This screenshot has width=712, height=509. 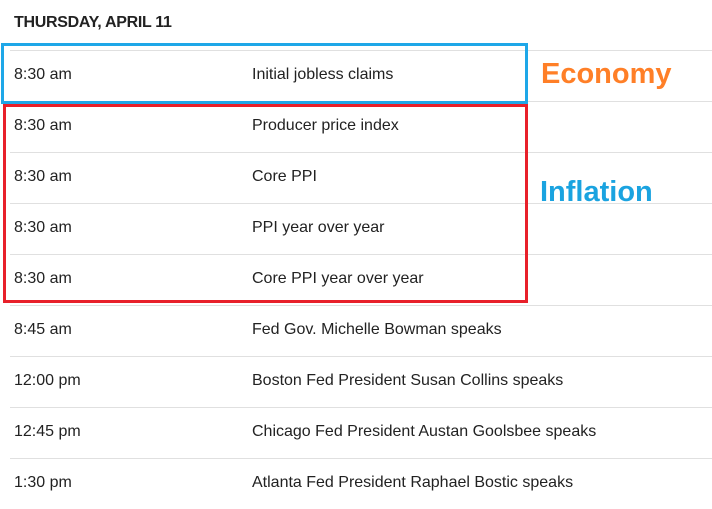 What do you see at coordinates (338, 278) in the screenshot?
I see `event-name: Core PPI year over year` at bounding box center [338, 278].